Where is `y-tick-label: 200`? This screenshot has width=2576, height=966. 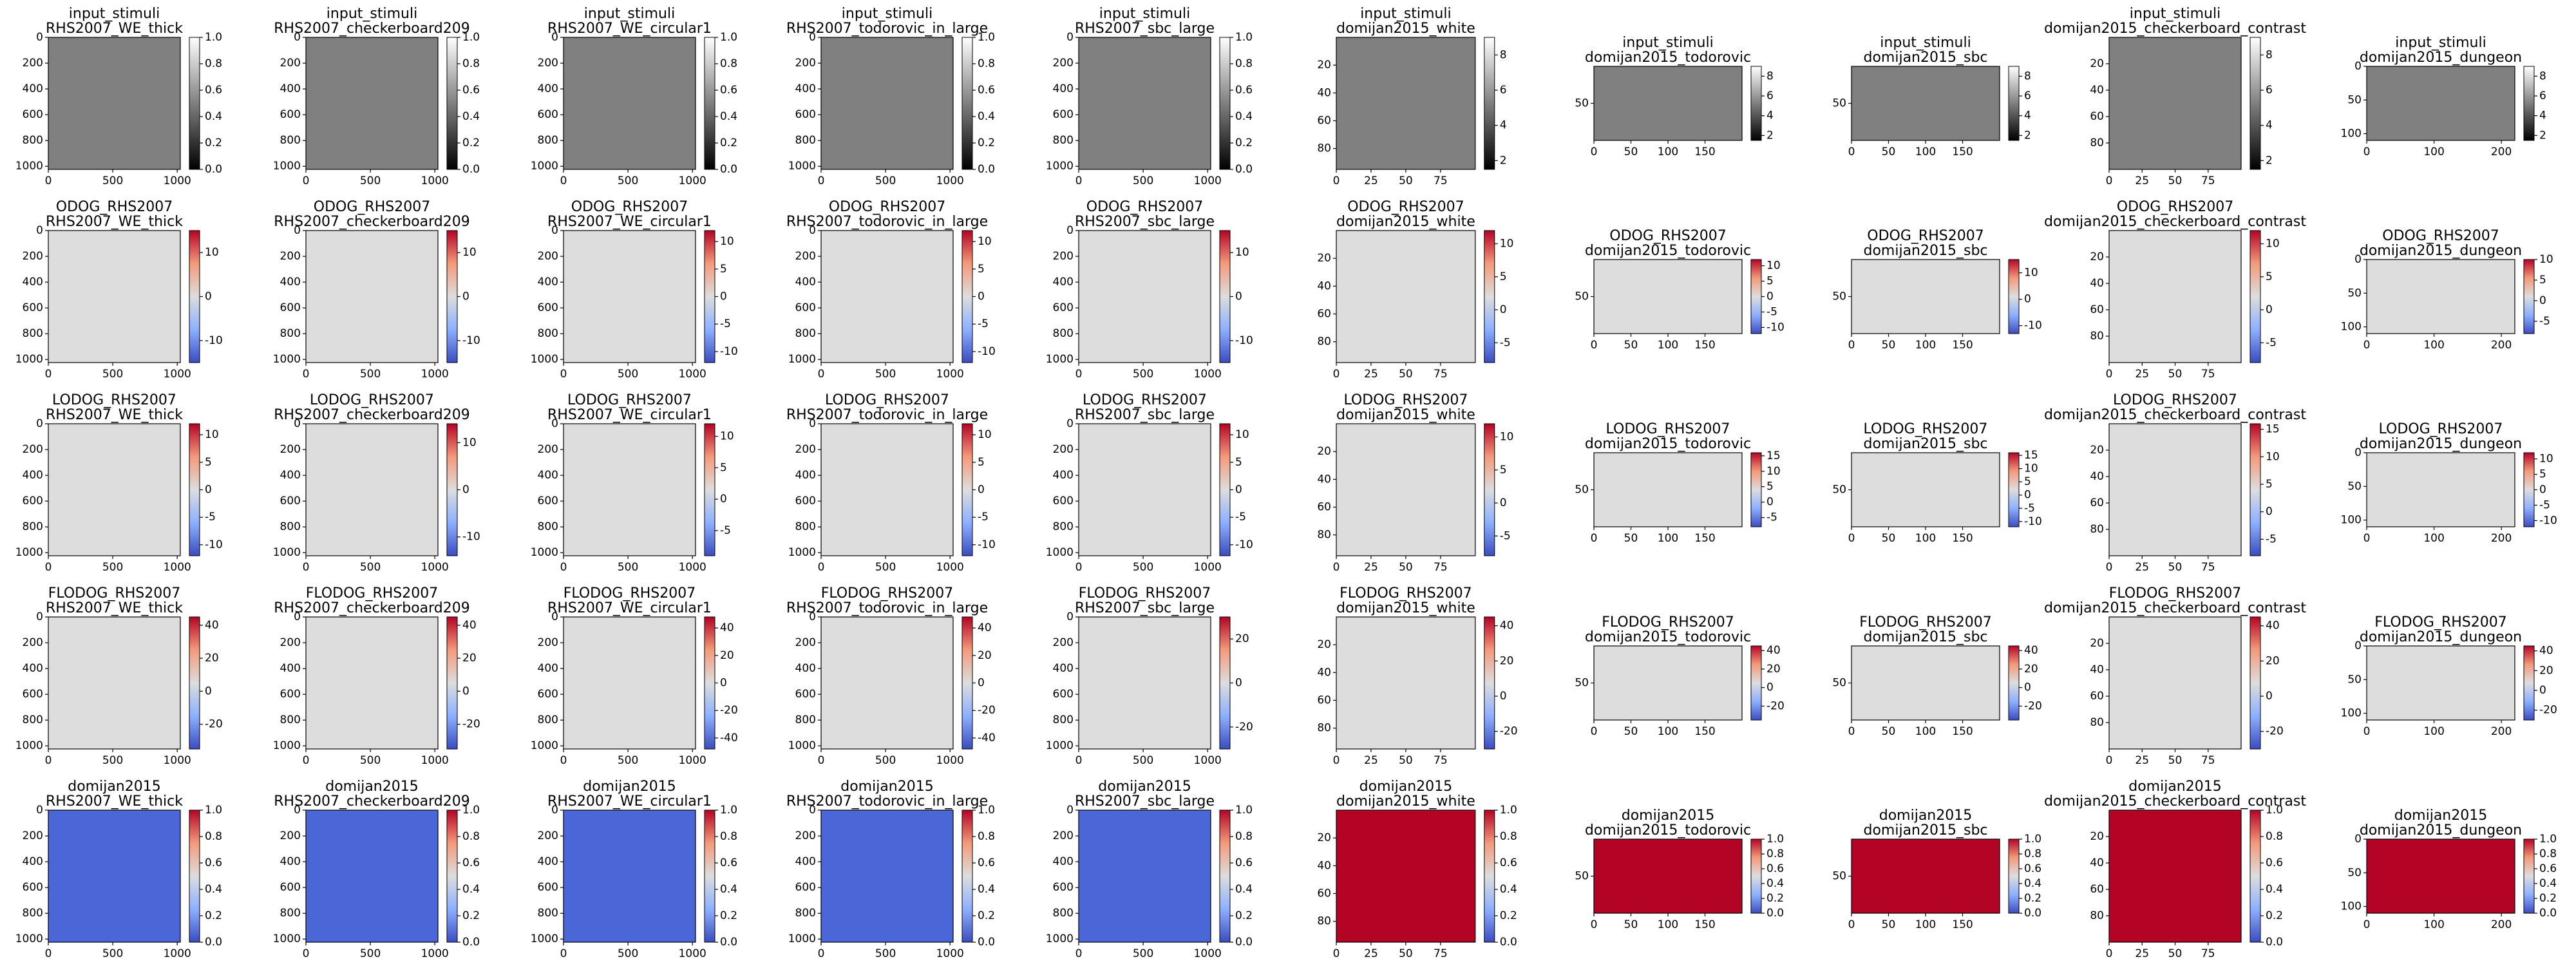 y-tick-label: 200 is located at coordinates (548, 642).